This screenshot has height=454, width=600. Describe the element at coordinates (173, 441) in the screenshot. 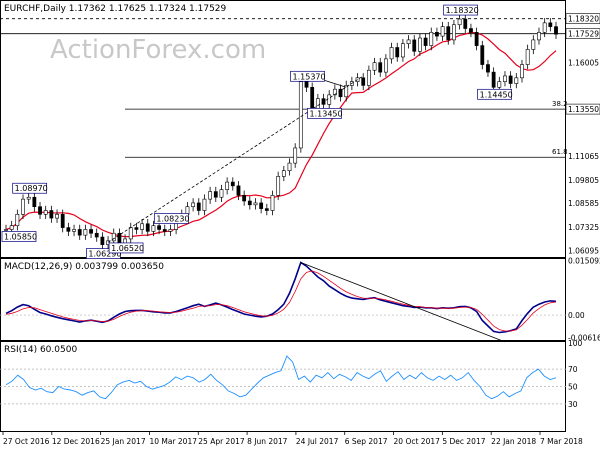

I see `x-tick-label: 10 Mar 2017` at that location.